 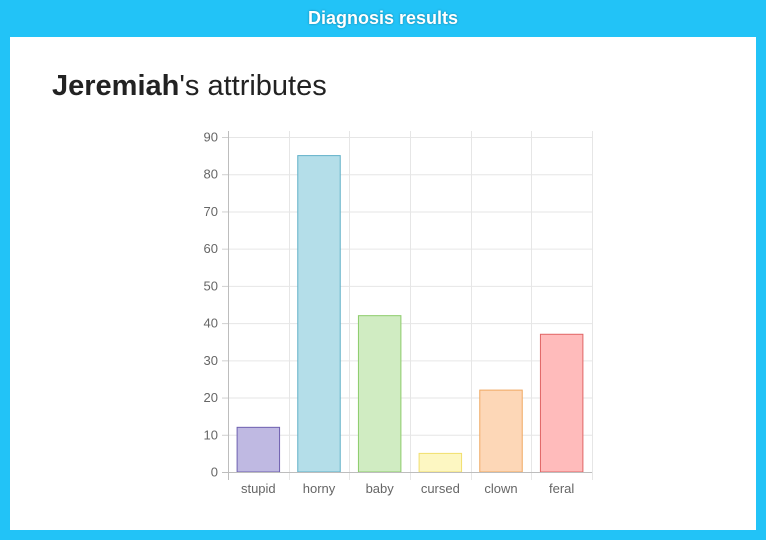 I want to click on y-tick-label: 90, so click(x=211, y=137).